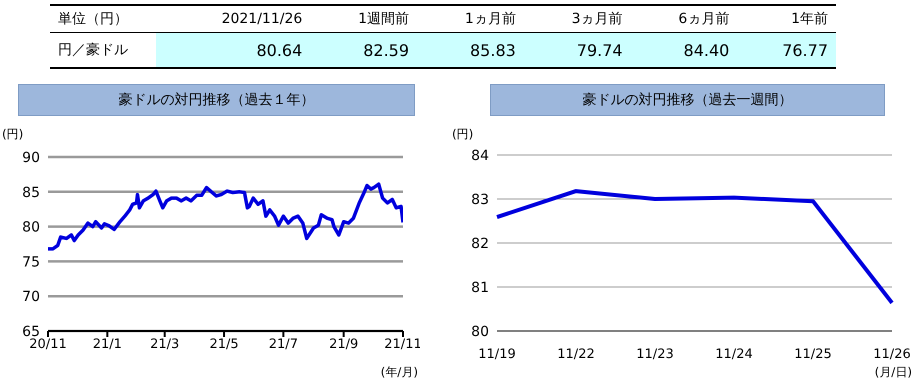 The height and width of the screenshot is (384, 914). I want to click on category-label: 1週間前, so click(383, 19).